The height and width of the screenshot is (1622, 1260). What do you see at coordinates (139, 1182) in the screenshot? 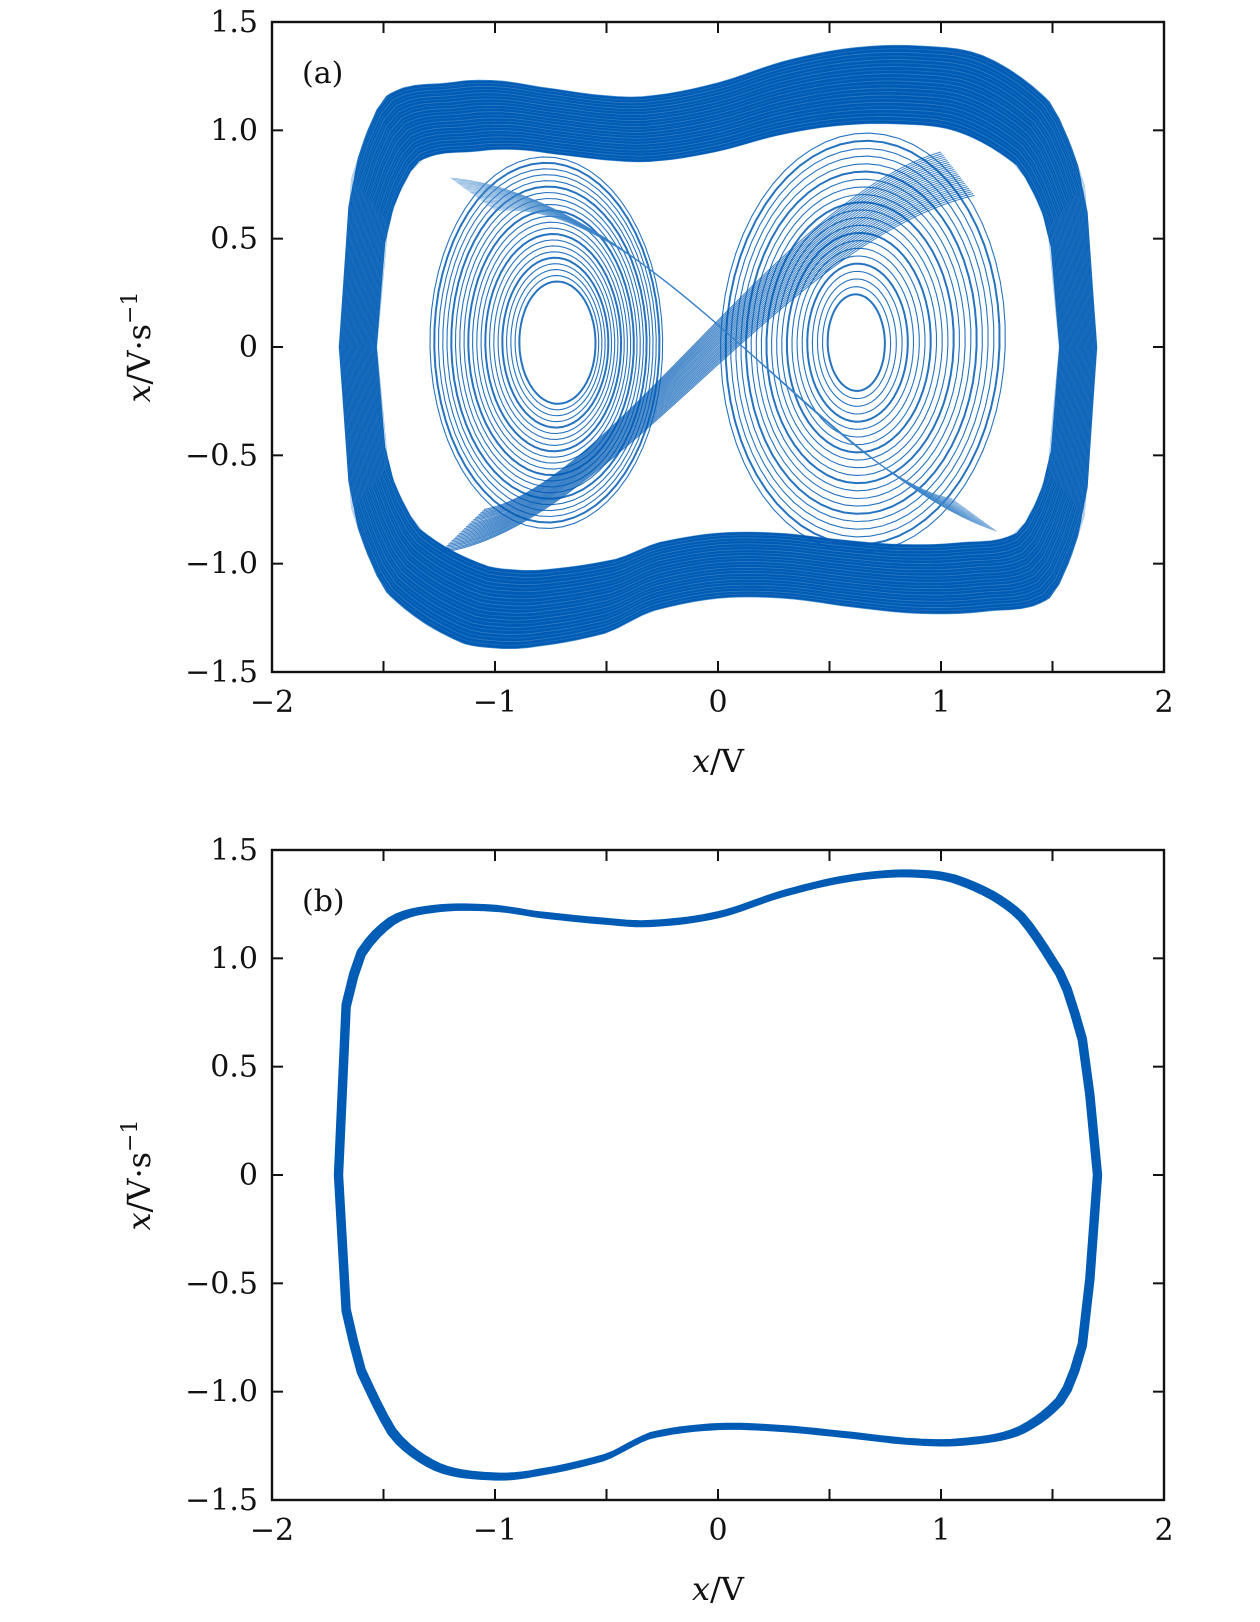
I see `y-axis-unit-b: /V·s` at bounding box center [139, 1182].